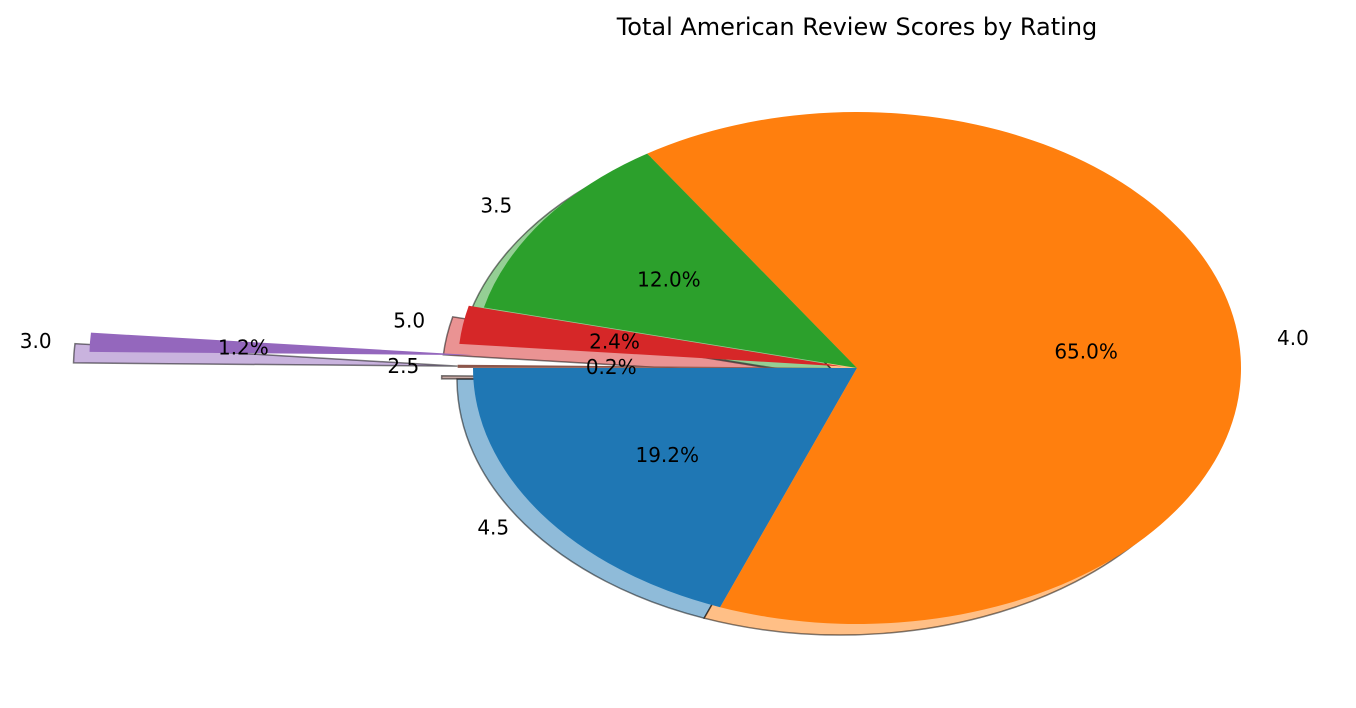 The image size is (1356, 708). What do you see at coordinates (669, 279) in the screenshot?
I see `slice-pct-label-3-5: 12.0%` at bounding box center [669, 279].